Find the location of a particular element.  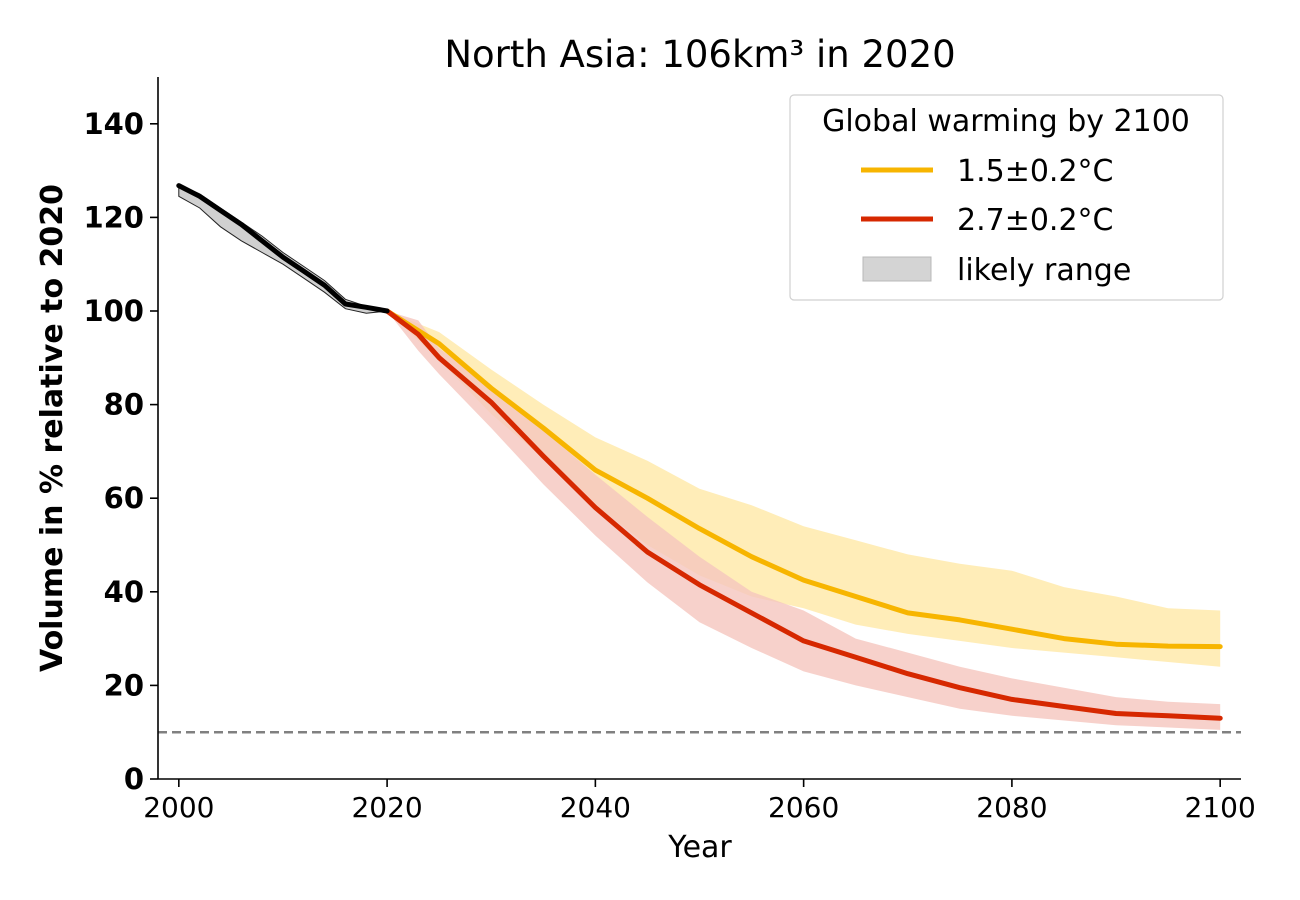

chart-title: North Asia: 106km³ in 2020 is located at coordinates (699, 54).